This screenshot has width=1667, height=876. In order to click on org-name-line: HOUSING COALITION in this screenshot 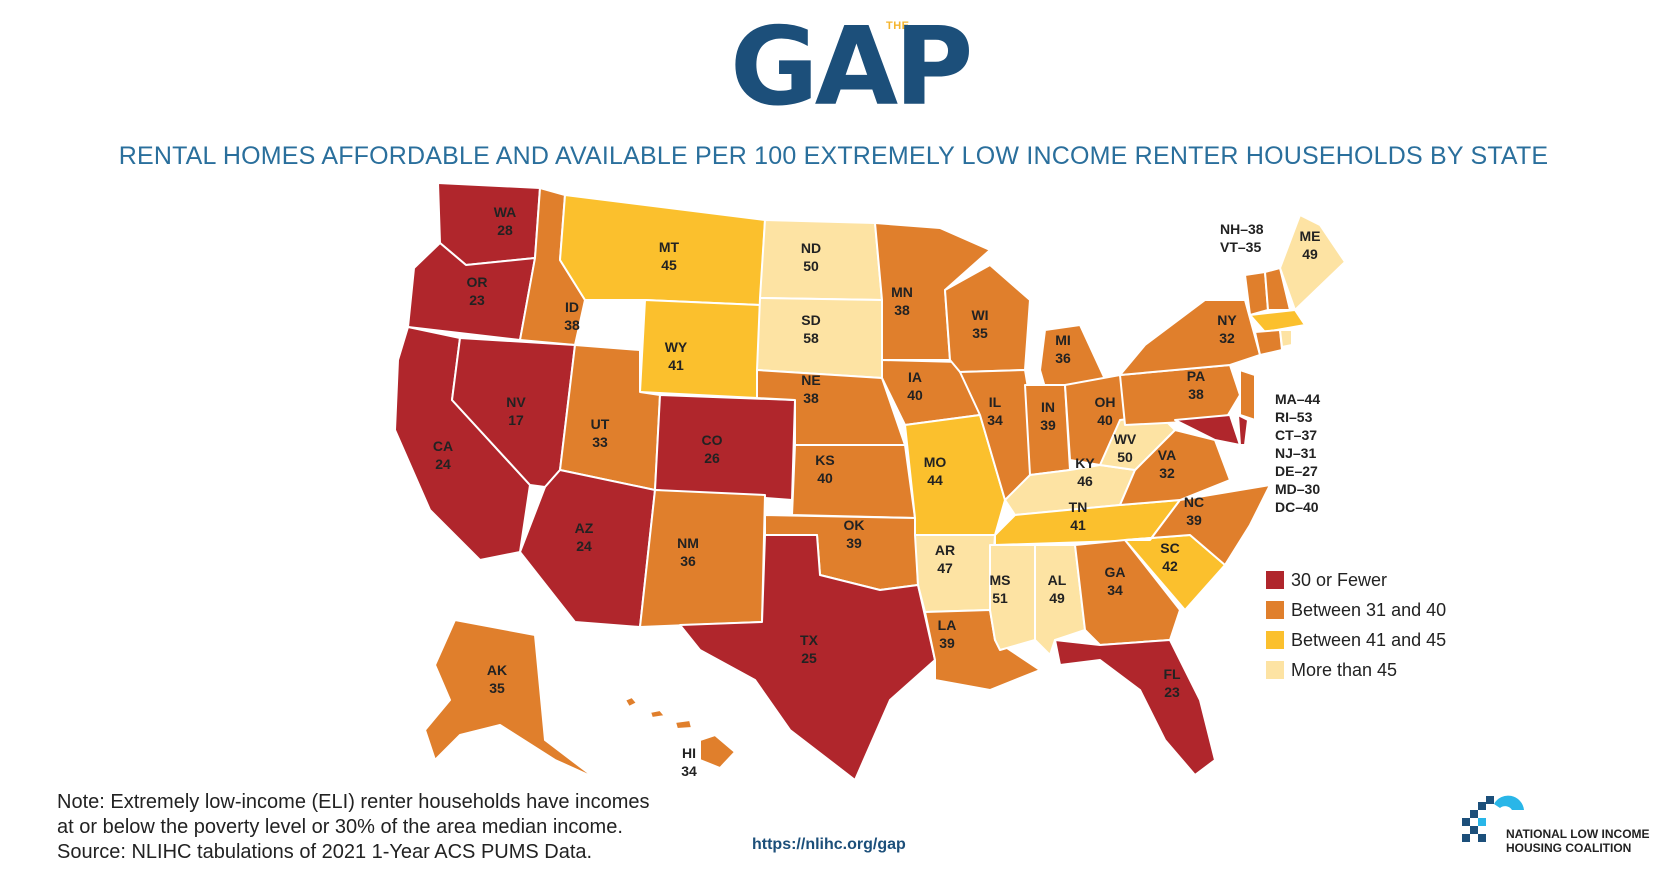, I will do `click(1569, 848)`.